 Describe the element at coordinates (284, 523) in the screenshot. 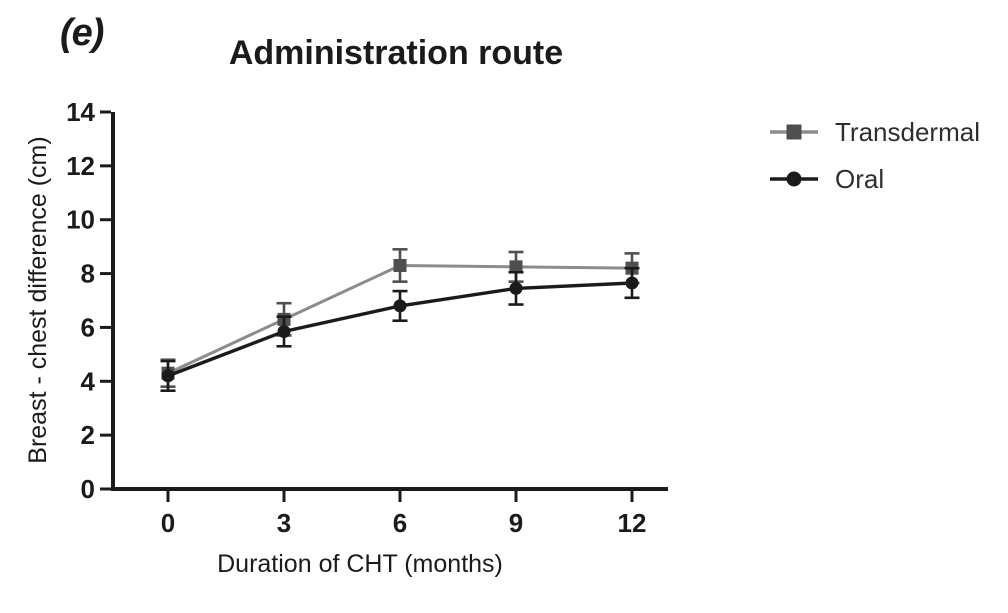

I see `x-tick-label: 3` at that location.